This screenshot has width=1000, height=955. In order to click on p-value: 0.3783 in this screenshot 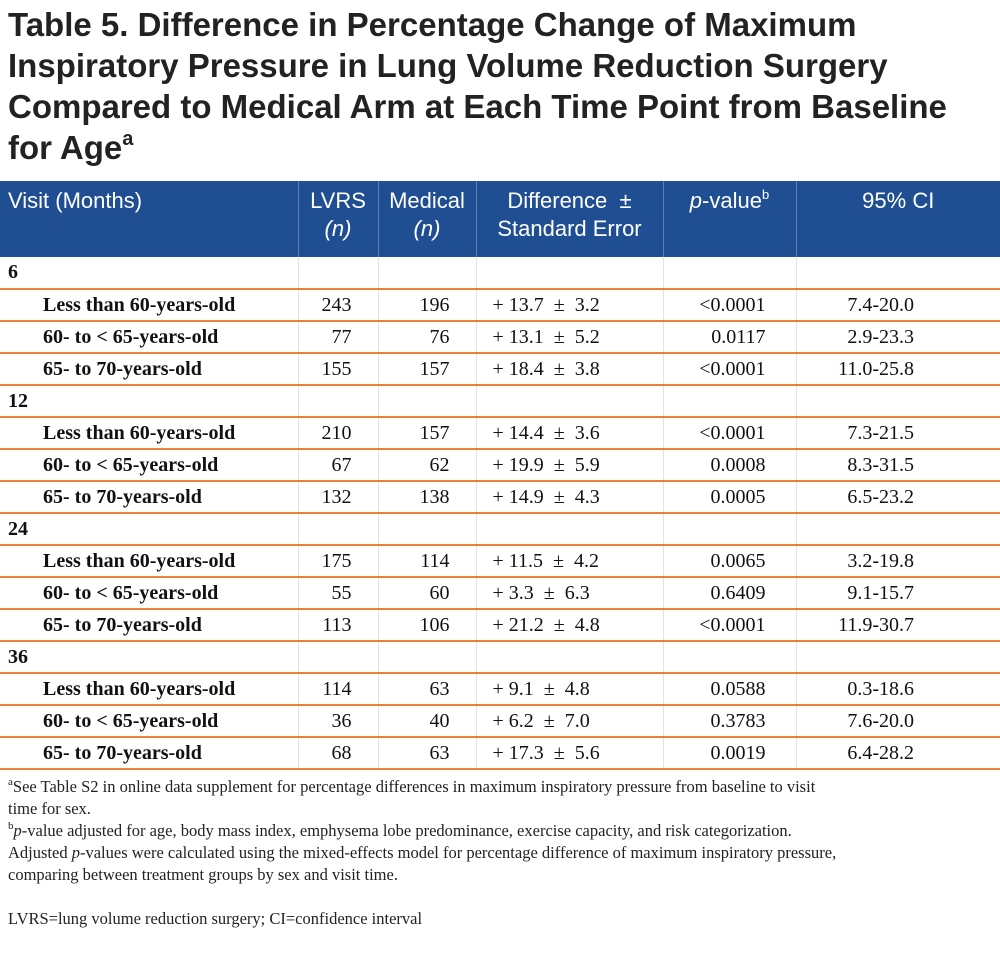, I will do `click(729, 721)`.